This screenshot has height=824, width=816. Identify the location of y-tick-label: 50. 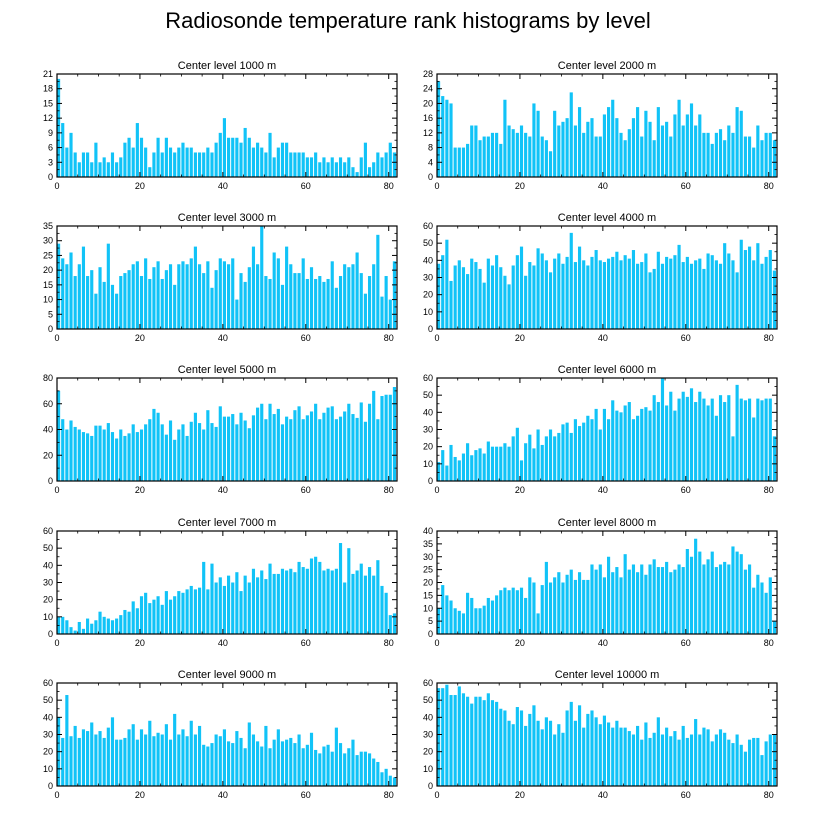
(48, 700).